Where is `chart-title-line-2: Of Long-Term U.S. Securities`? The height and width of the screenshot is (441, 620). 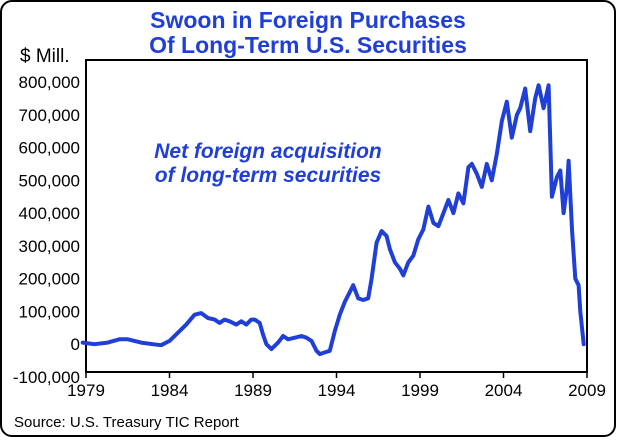
chart-title-line-2: Of Long-Term U.S. Securities is located at coordinates (308, 45).